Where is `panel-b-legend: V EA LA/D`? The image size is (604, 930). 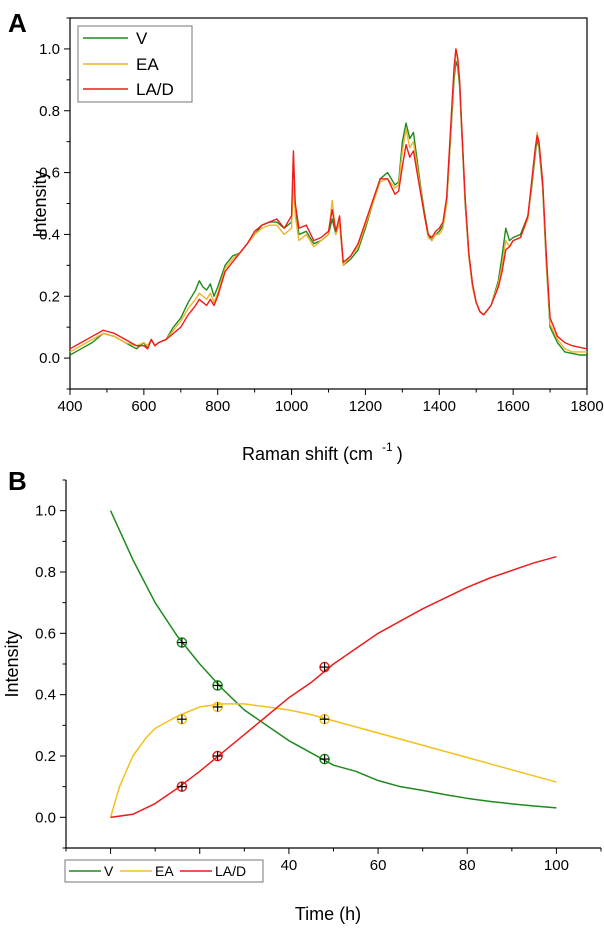 panel-b-legend: V EA LA/D is located at coordinates (164, 871).